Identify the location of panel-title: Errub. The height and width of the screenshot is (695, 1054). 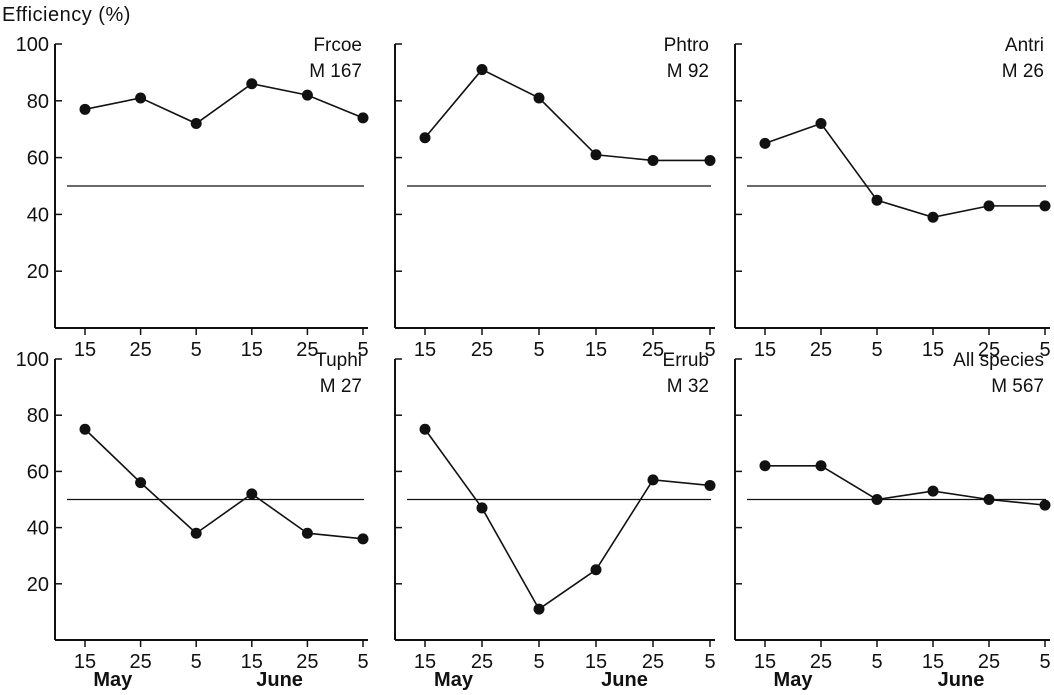
(686, 360).